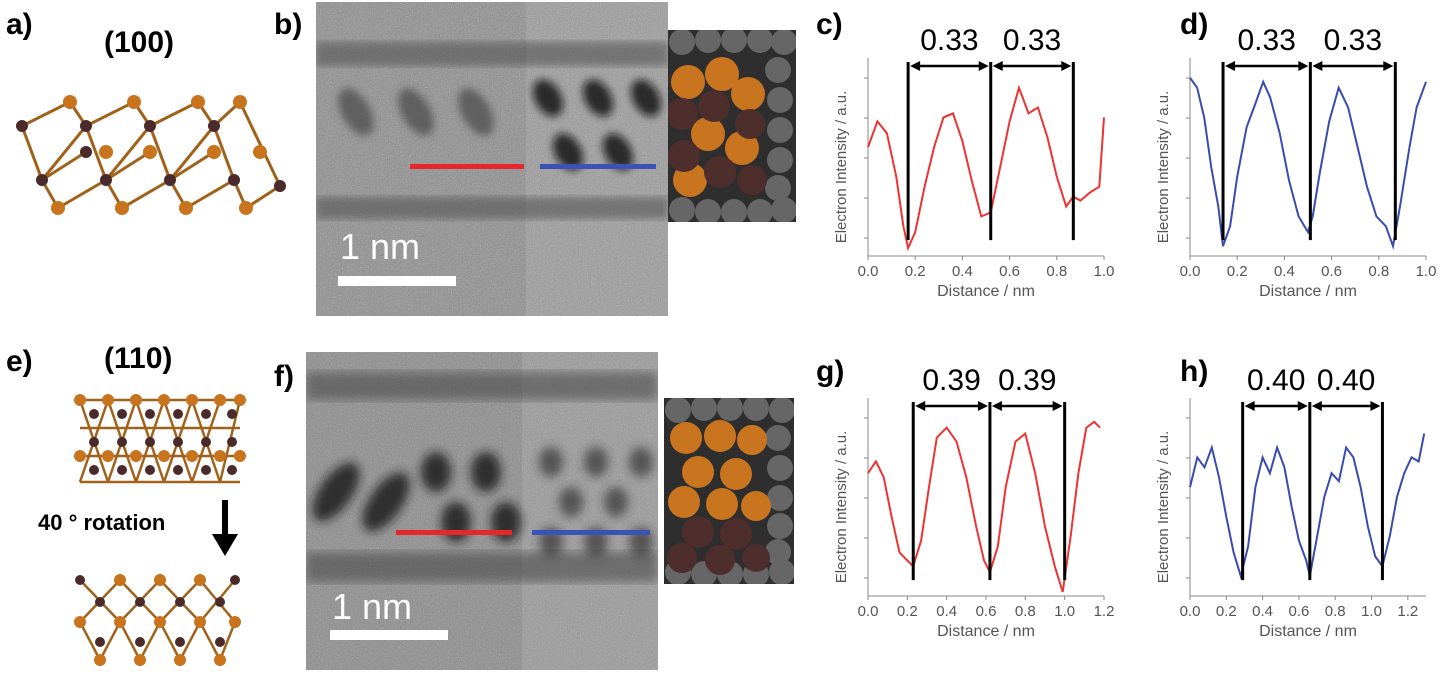 The height and width of the screenshot is (678, 1451). I want to click on panel-label-d: d), so click(1194, 24).